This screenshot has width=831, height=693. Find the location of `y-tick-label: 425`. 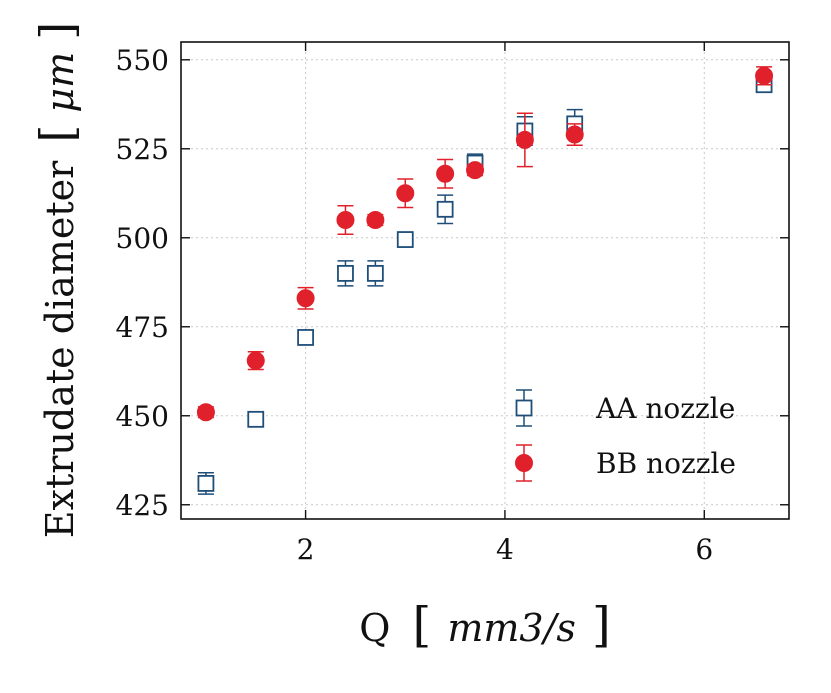

y-tick-label: 425 is located at coordinates (142, 505).